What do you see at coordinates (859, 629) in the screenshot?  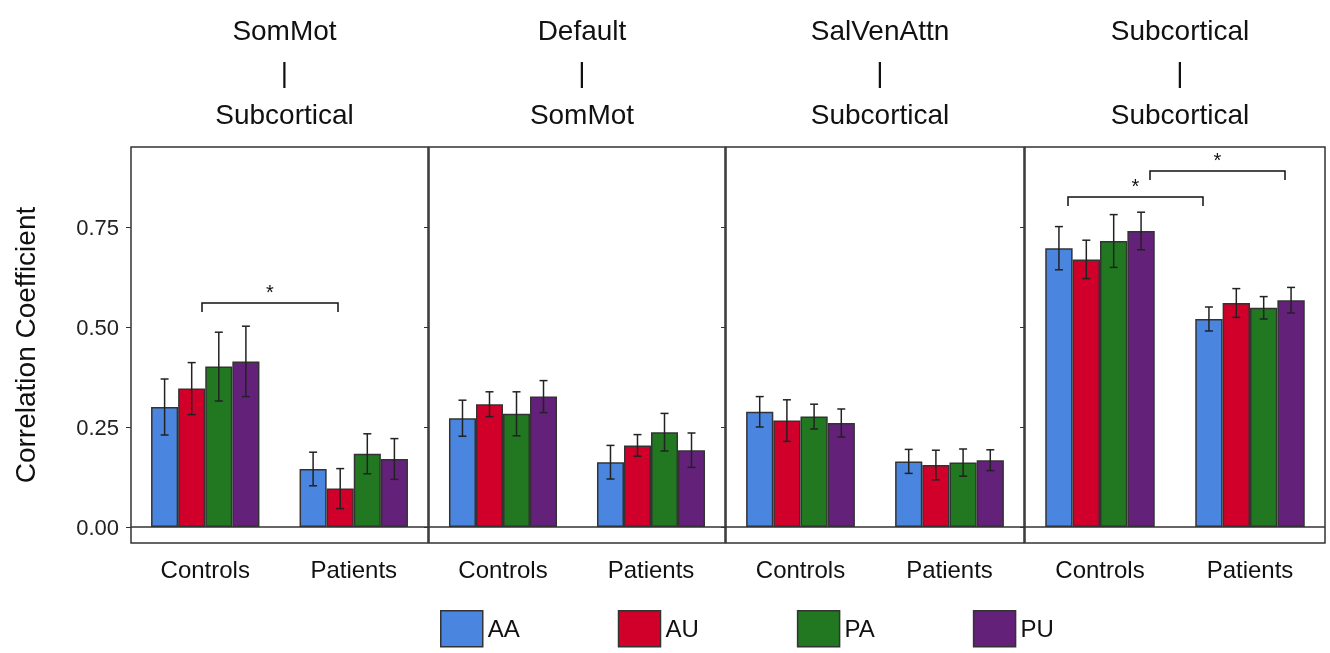 I see `legend-label: PA` at bounding box center [859, 629].